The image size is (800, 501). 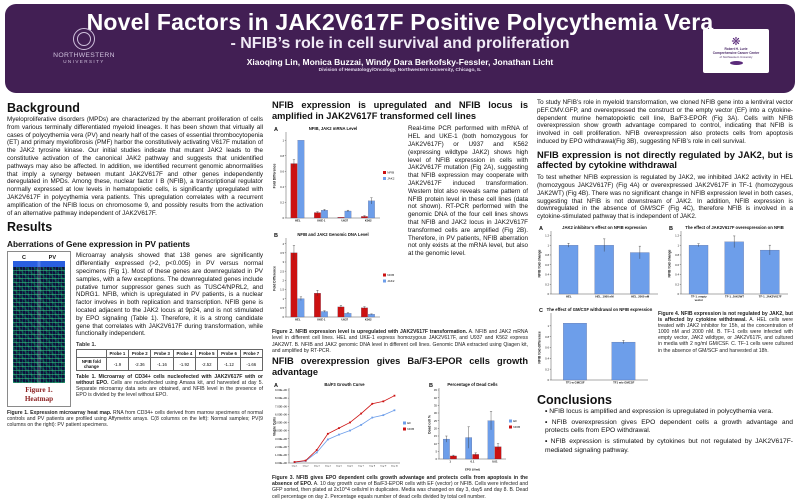 What do you see at coordinates (339, 467) in the screenshot?
I see `svg-text: Day 5` at bounding box center [339, 467].